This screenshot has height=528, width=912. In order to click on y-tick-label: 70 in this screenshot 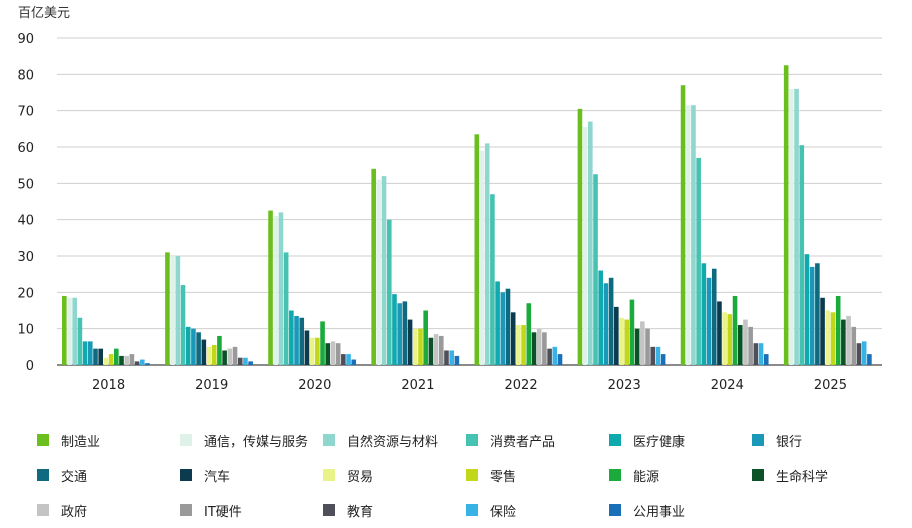, I will do `click(25, 112)`.